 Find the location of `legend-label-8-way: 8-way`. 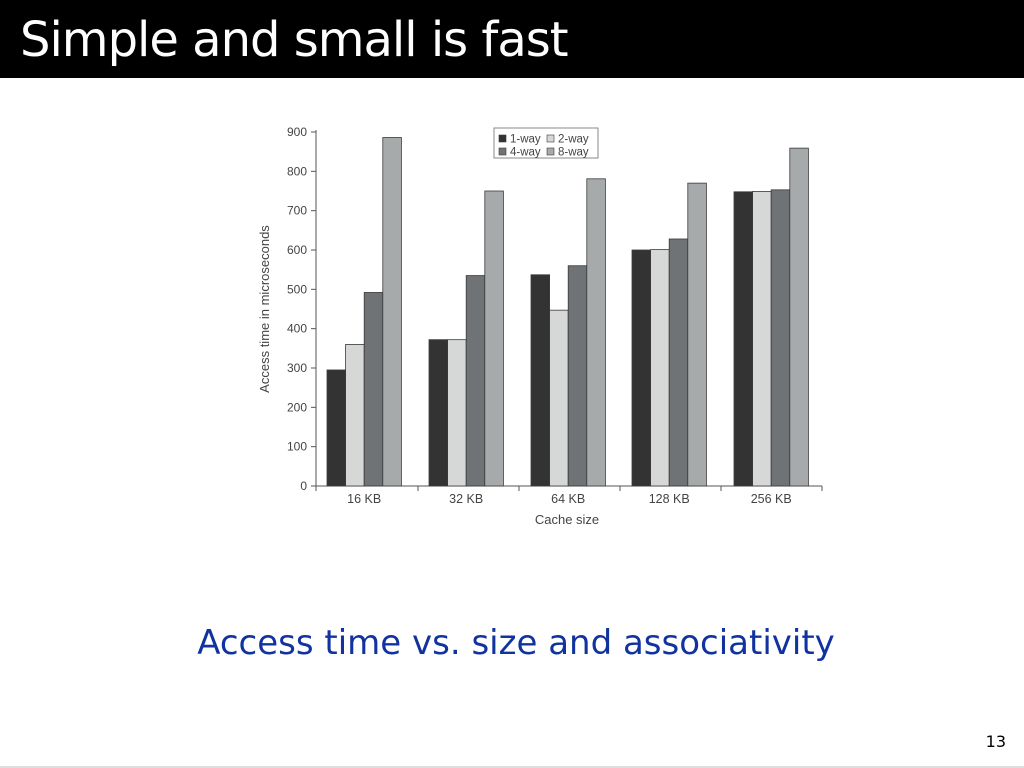

legend-label-8-way: 8-way is located at coordinates (573, 153).